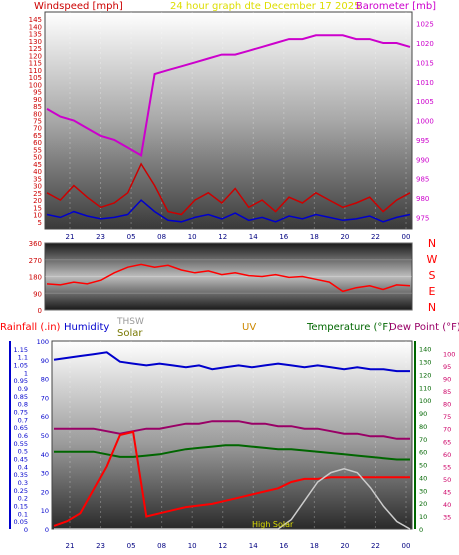 This screenshot has height=555, width=459. Describe the element at coordinates (35, 56) in the screenshot. I see `wind-y-tick-label: 120` at that location.